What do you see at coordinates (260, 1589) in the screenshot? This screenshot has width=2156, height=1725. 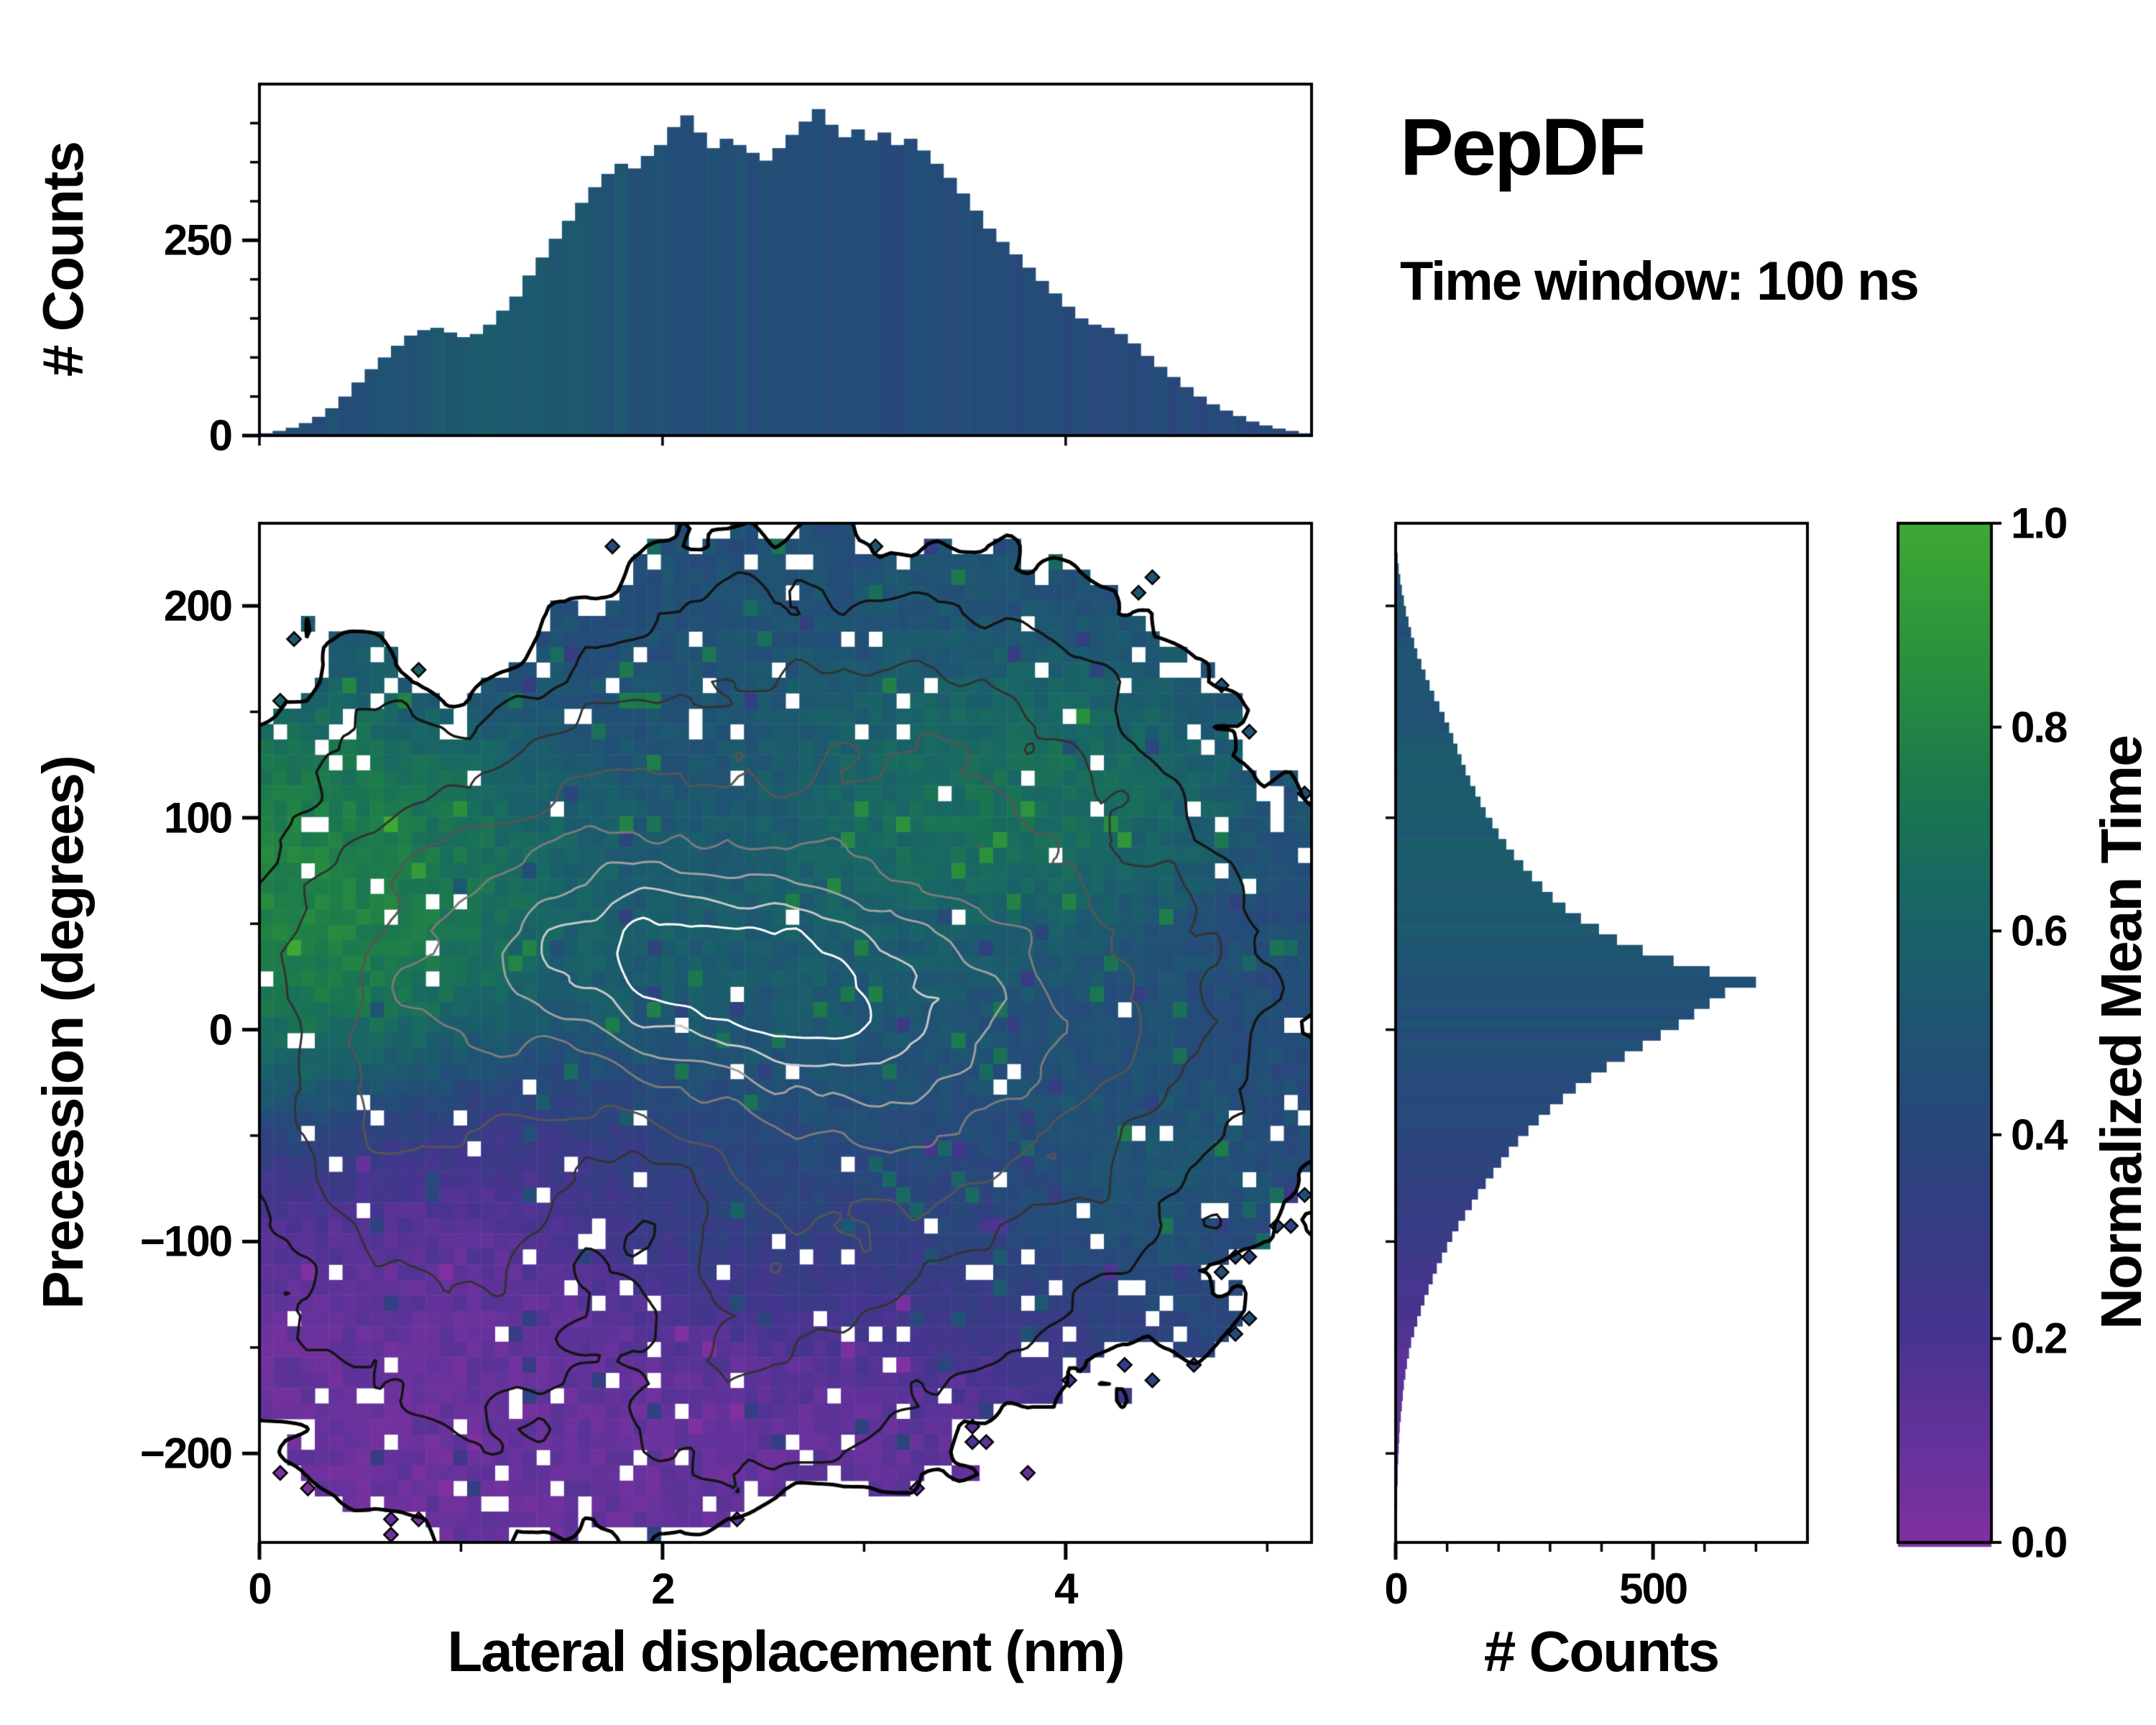 I see `tick-label-main-x: 0` at bounding box center [260, 1589].